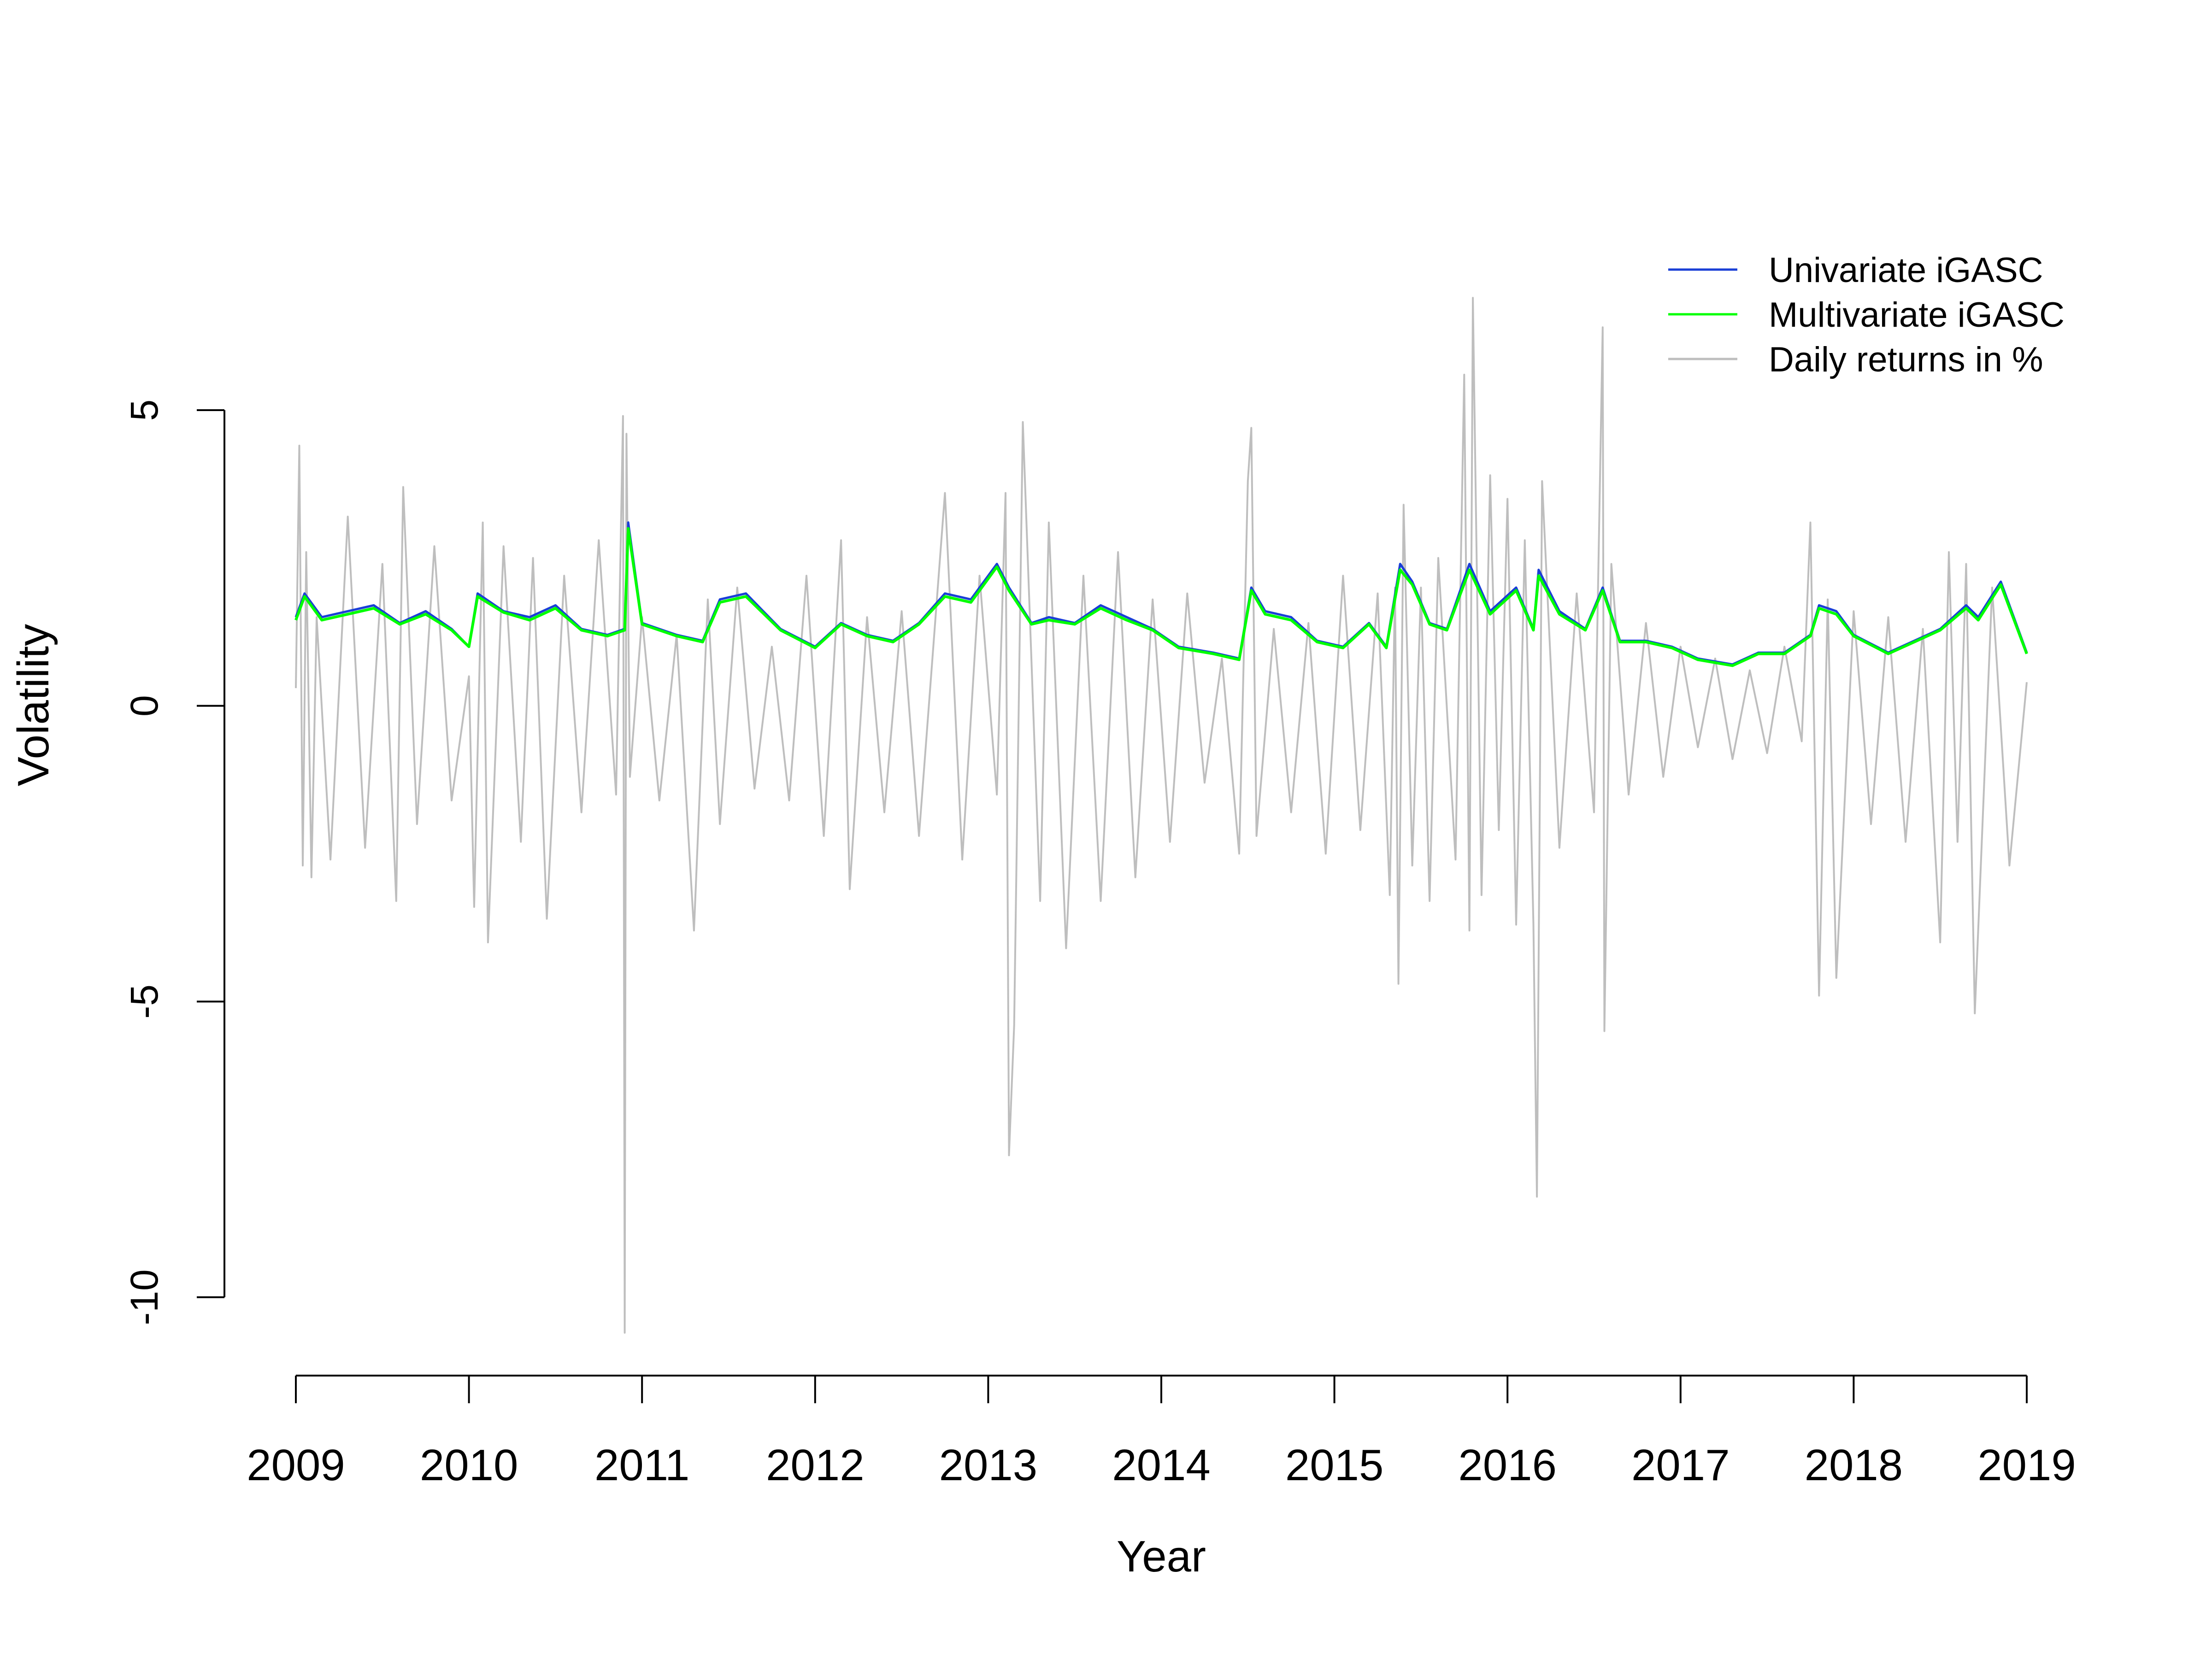 The width and height of the screenshot is (2212, 1659). What do you see at coordinates (1507, 1465) in the screenshot?
I see `x-tick-label: 2016` at bounding box center [1507, 1465].